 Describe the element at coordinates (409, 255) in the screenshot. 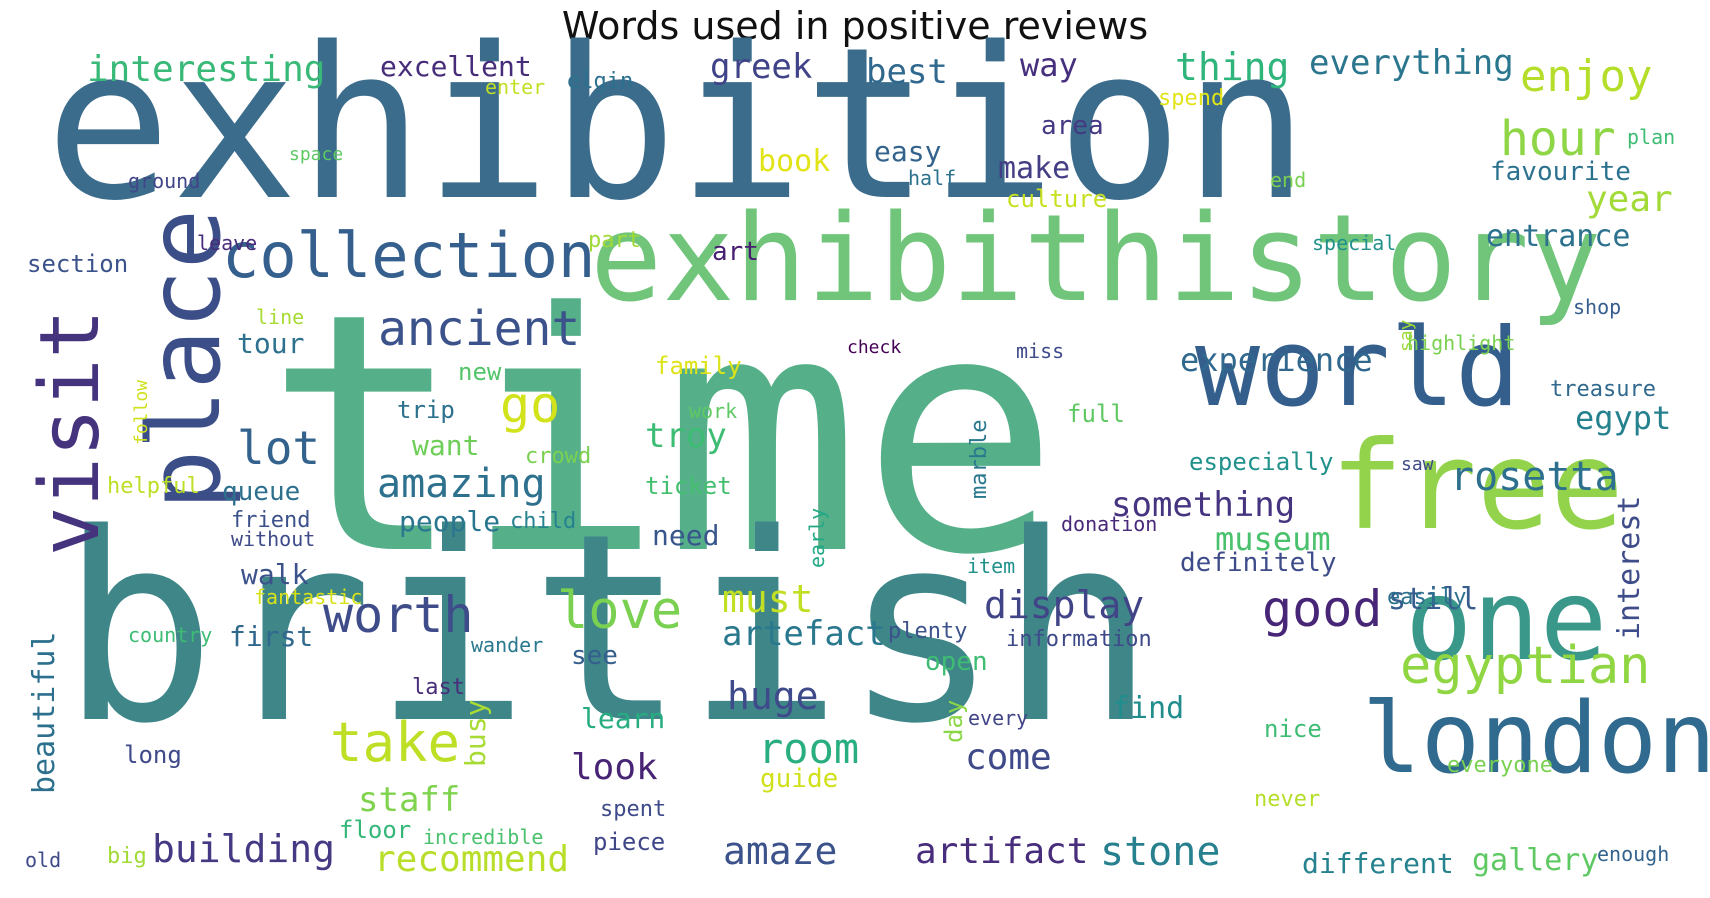

I see `word-collection: collection` at that location.